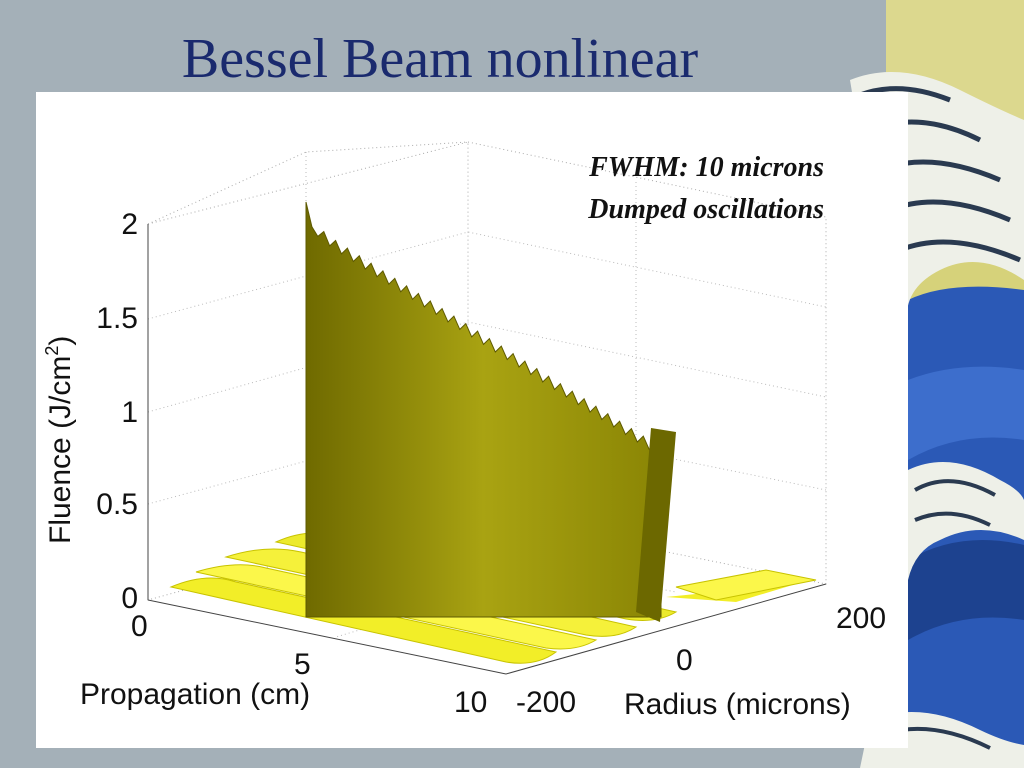 This screenshot has width=1024, height=768. Describe the element at coordinates (706, 167) in the screenshot. I see `annotation-fwhm: FWHM: 10 microns` at that location.